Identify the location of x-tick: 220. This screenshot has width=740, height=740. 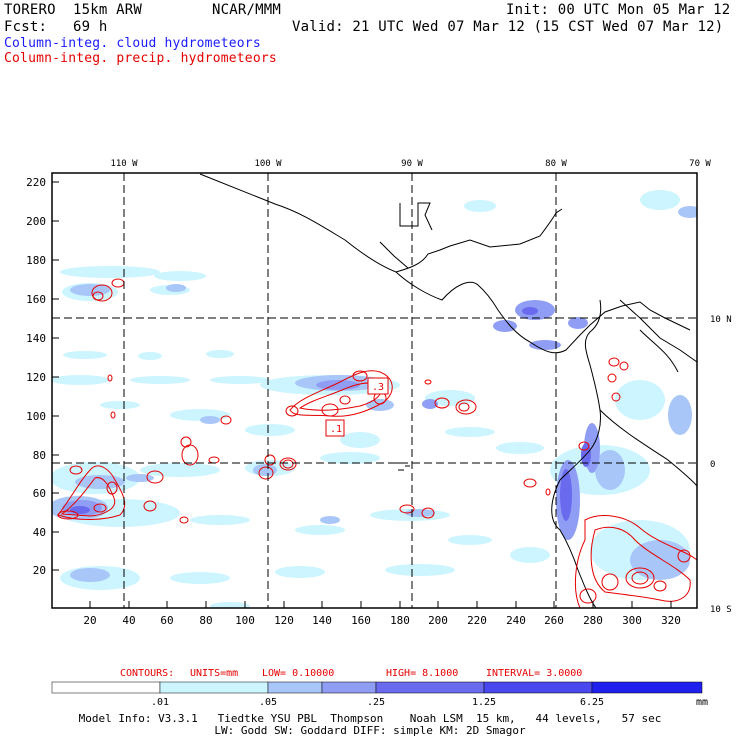
(477, 620).